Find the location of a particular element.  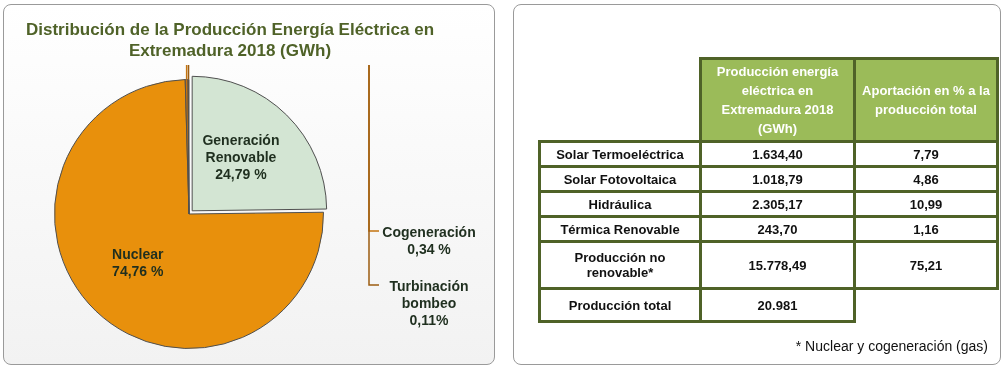

text: 1.634,40 is located at coordinates (777, 154).